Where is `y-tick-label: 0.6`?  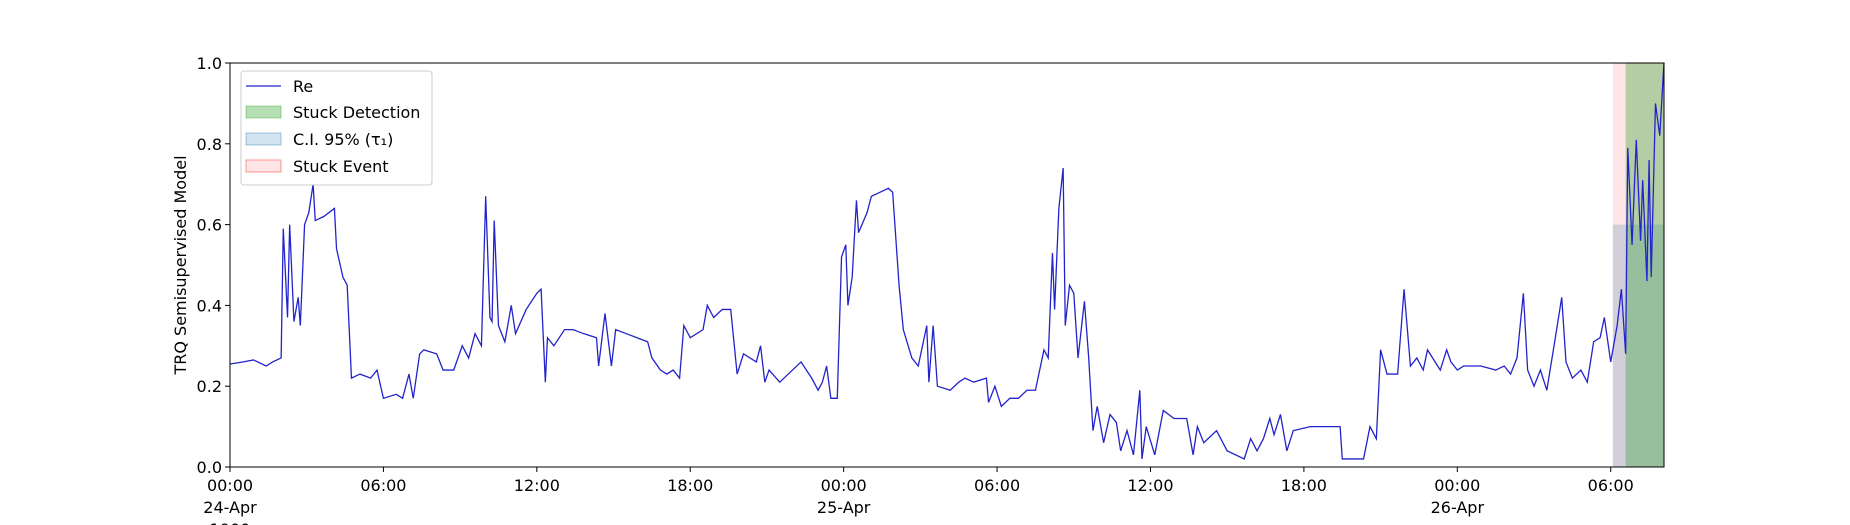
y-tick-label: 0.6 is located at coordinates (209, 225).